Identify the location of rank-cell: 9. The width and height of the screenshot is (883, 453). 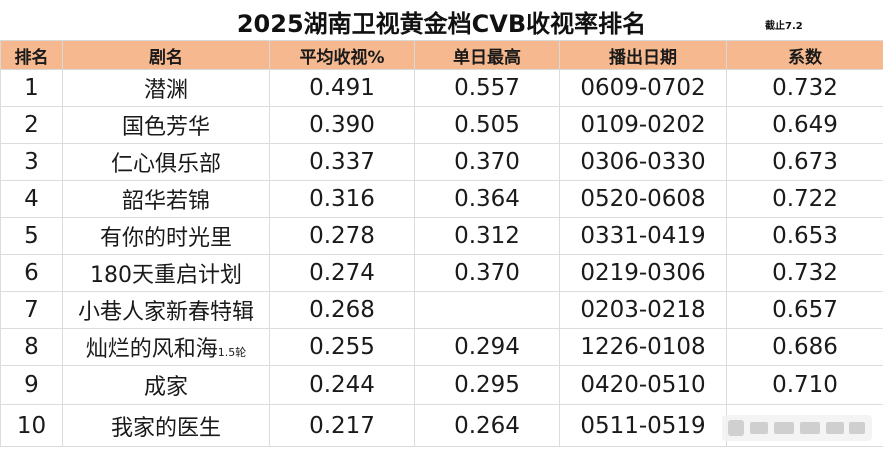
(31, 385).